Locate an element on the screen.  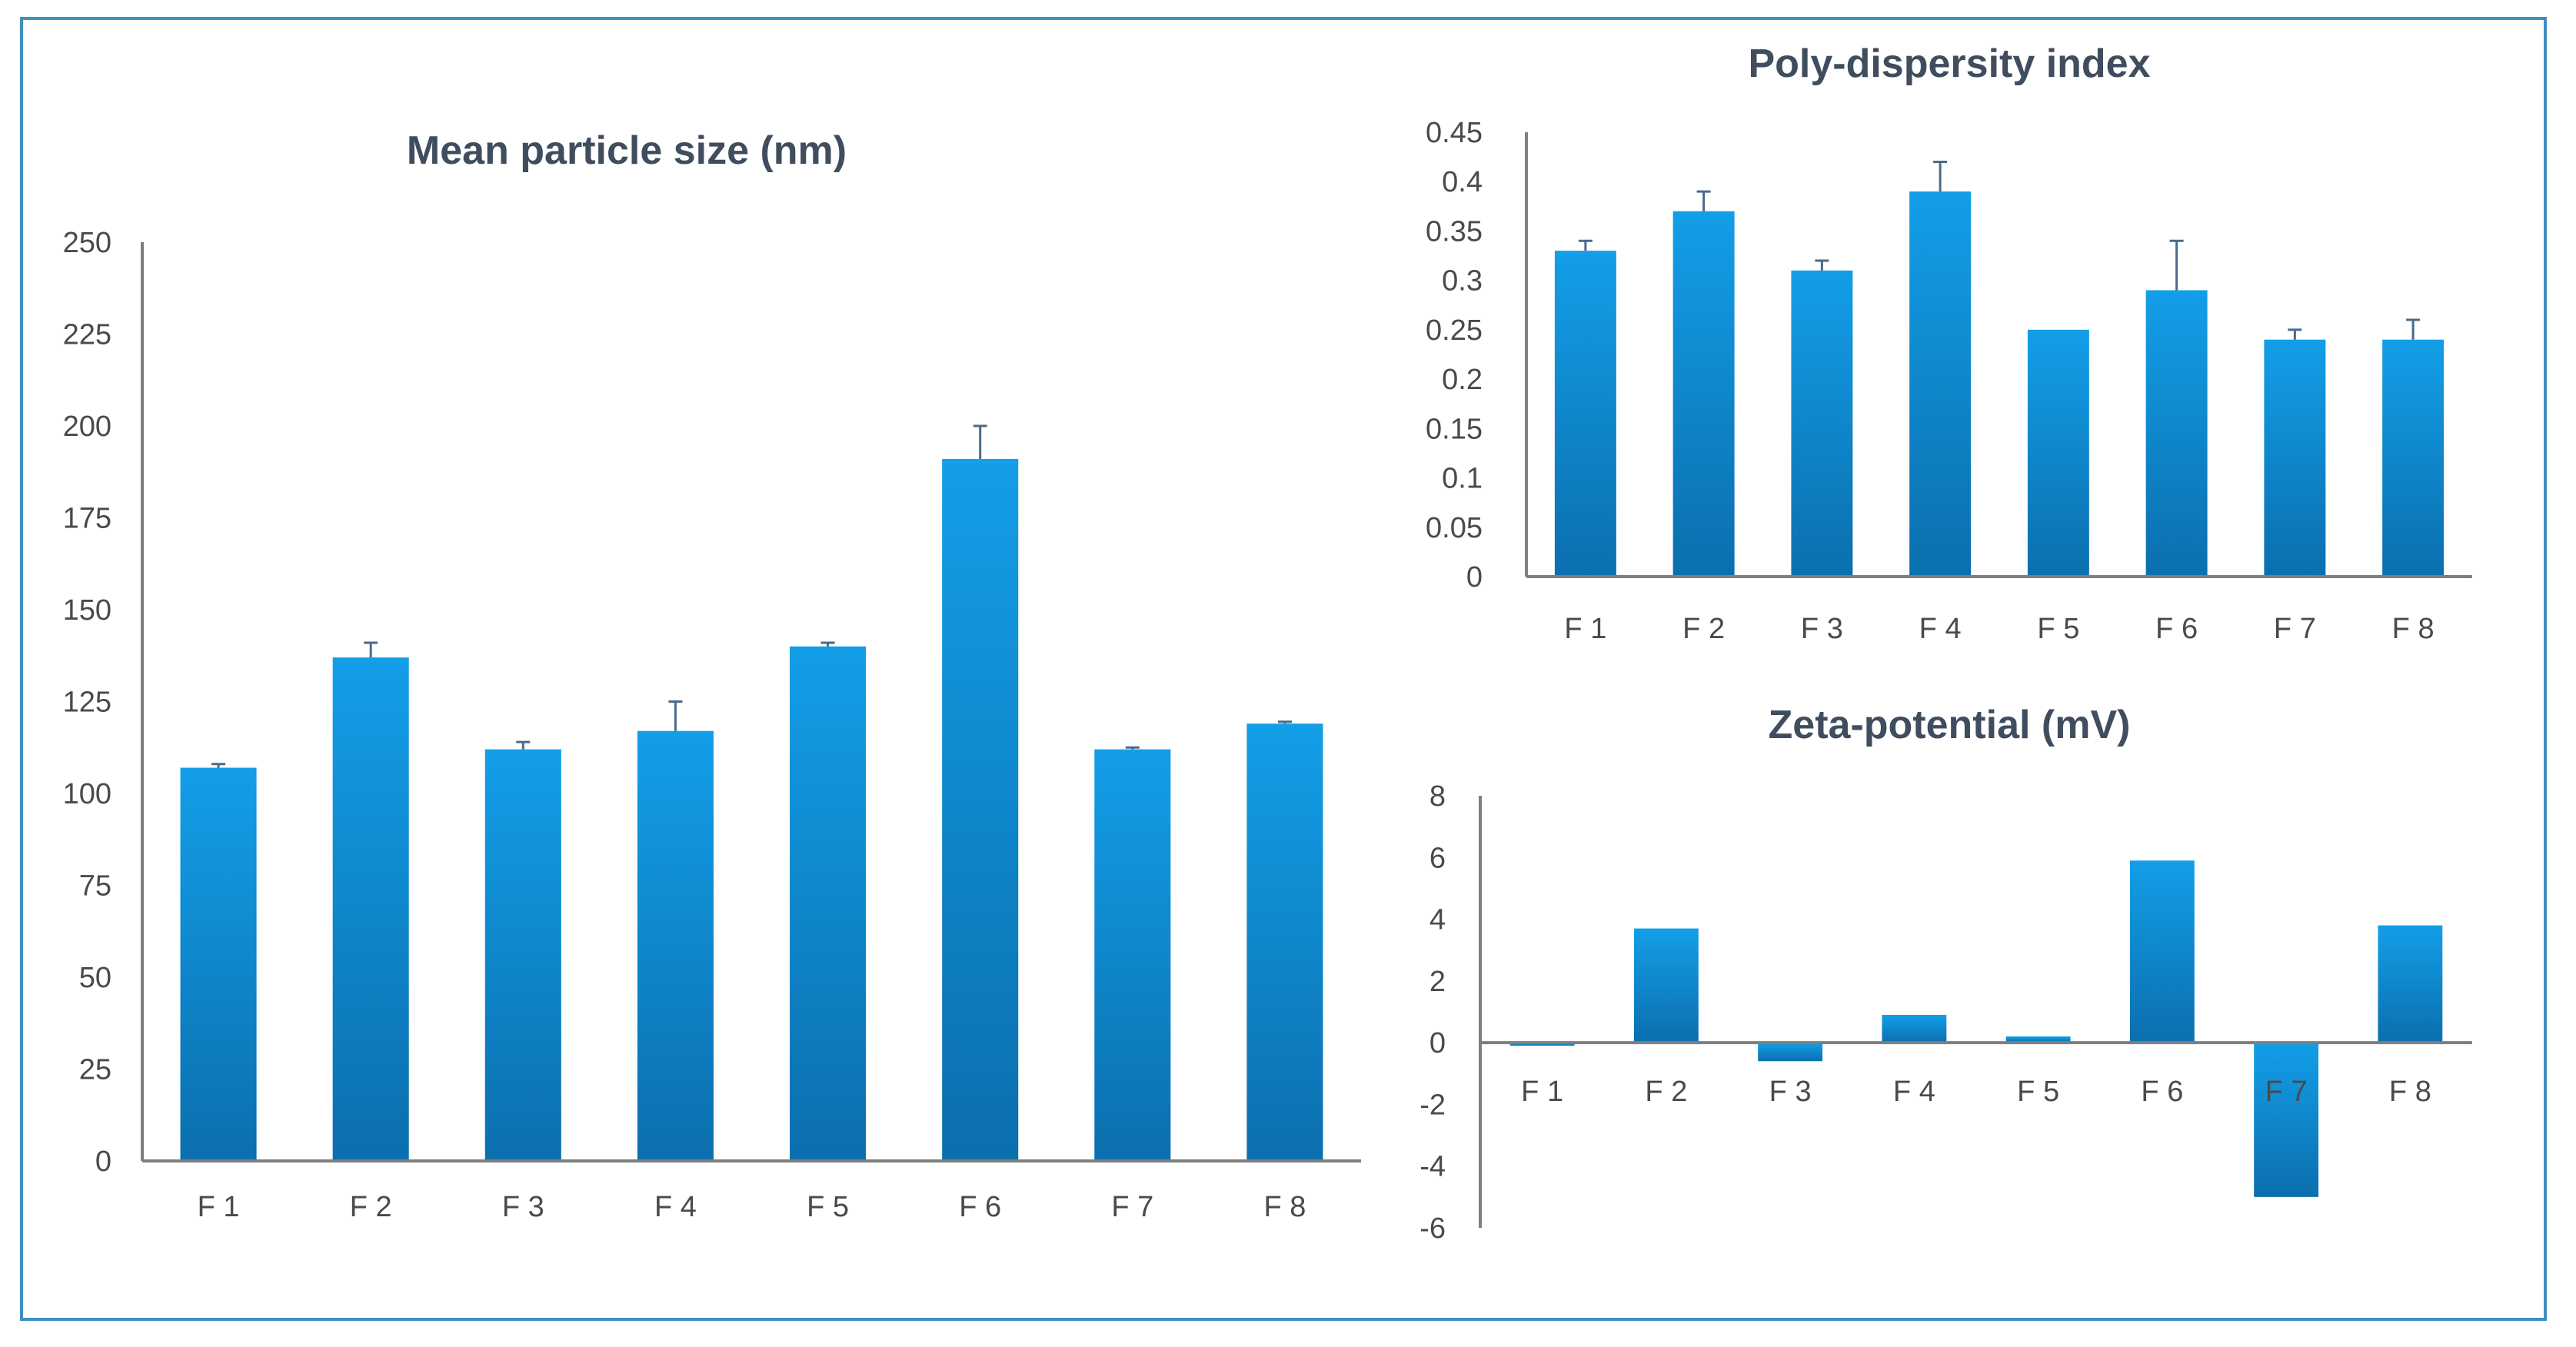
y-tick-label: 50 is located at coordinates (95, 978).